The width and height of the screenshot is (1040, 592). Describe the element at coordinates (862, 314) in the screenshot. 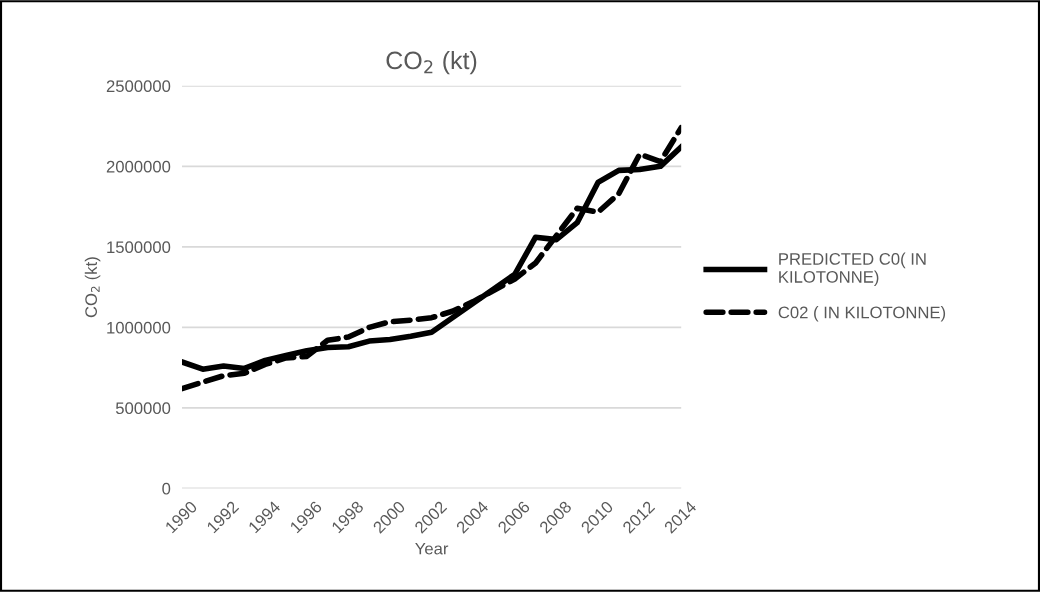

I see `legend-label: C02 ( IN KILOTONNE)` at that location.